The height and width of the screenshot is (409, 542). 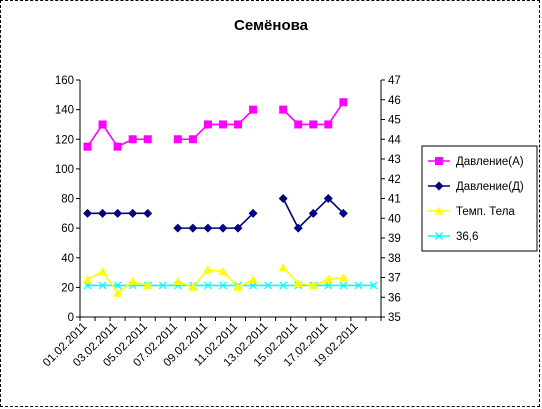 What do you see at coordinates (394, 298) in the screenshot?
I see `y-right-tick-label: 36` at bounding box center [394, 298].